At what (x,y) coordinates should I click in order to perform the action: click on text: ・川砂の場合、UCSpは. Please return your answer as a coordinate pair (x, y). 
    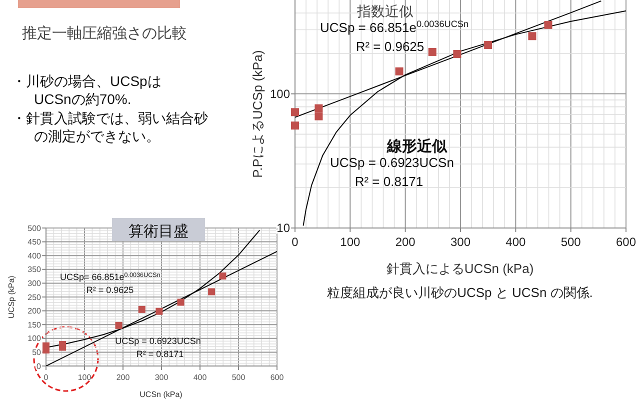
    Looking at the image, I should click on (87, 81).